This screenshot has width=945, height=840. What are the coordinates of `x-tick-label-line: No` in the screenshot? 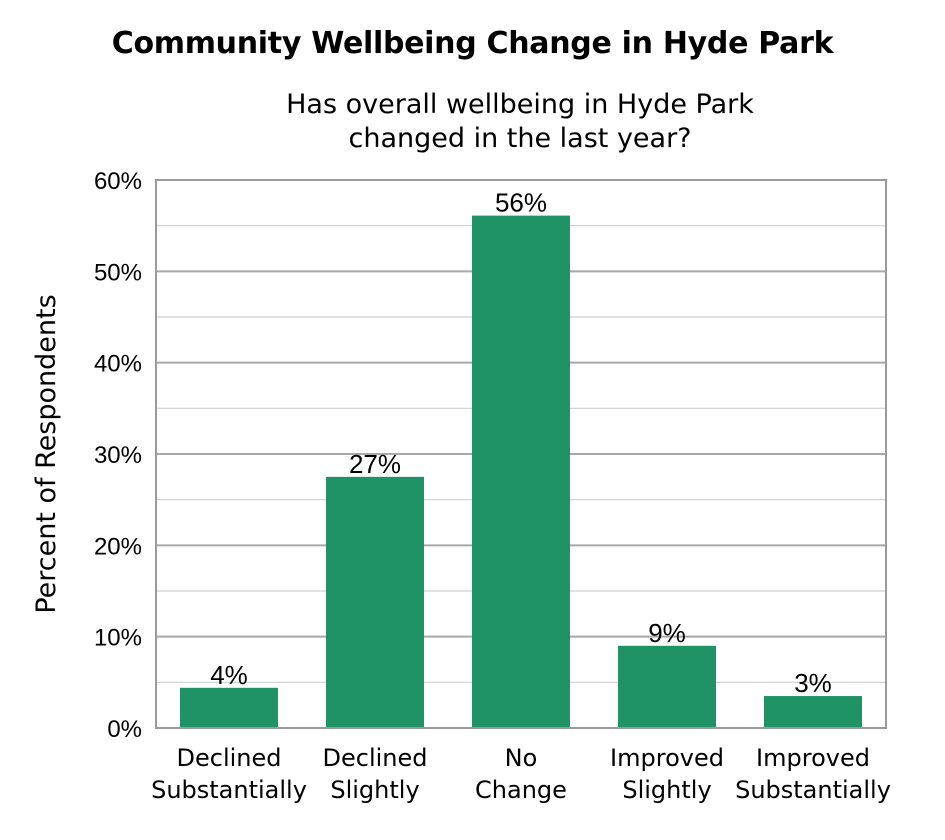 It's located at (521, 758).